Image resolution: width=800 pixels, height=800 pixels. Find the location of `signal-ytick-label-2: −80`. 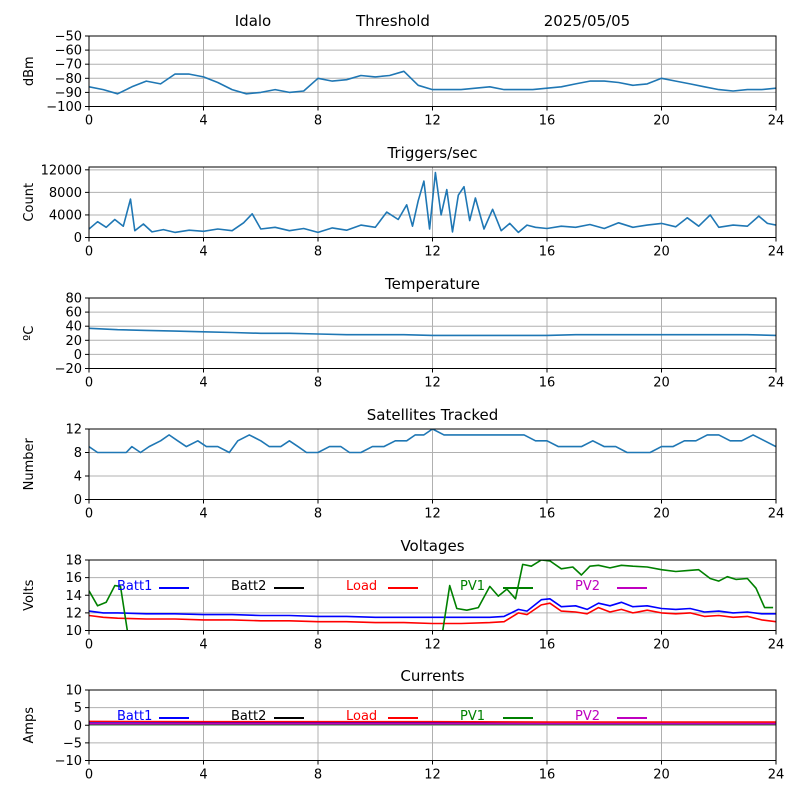

signal-ytick-label-2: −80 is located at coordinates (68, 79).